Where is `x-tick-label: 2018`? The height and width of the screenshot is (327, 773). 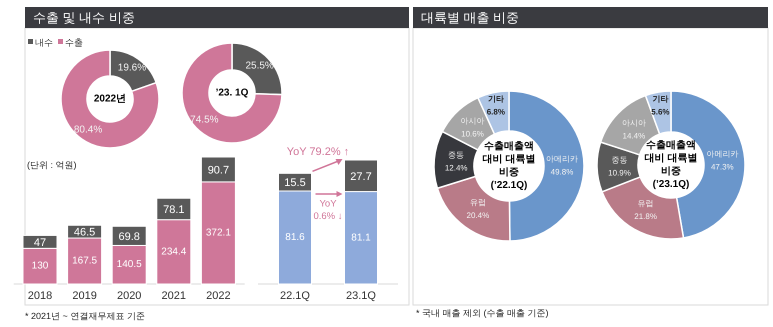
x-tick-label: 2018 is located at coordinates (40, 296).